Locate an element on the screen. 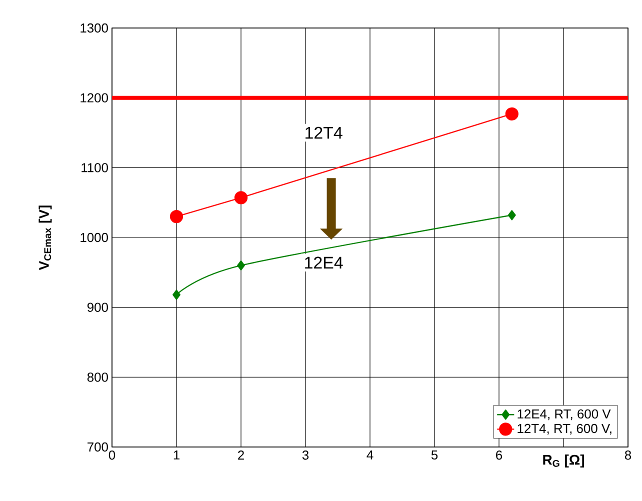 The image size is (642, 501). y-tick-label: 700 is located at coordinates (98, 447).